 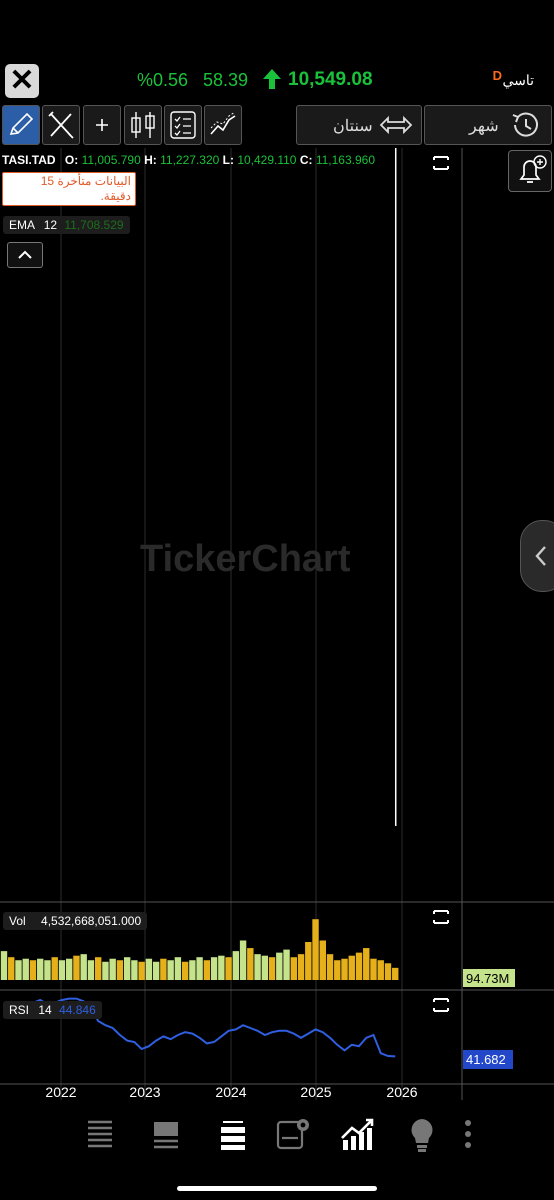 I want to click on chart-type-button, so click(x=143, y=125).